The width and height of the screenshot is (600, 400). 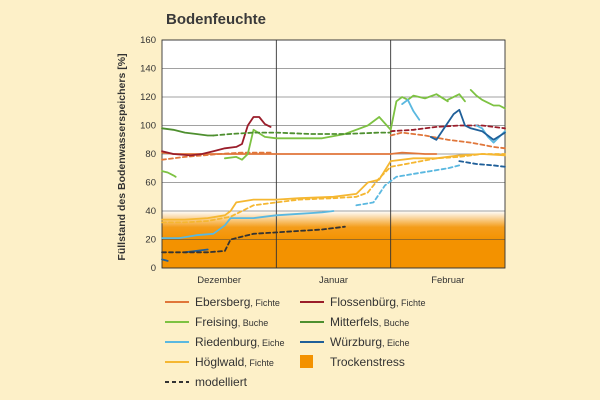 I want to click on legend-item-riedenburg: Riedenburg, Eiche, so click(x=225, y=342).